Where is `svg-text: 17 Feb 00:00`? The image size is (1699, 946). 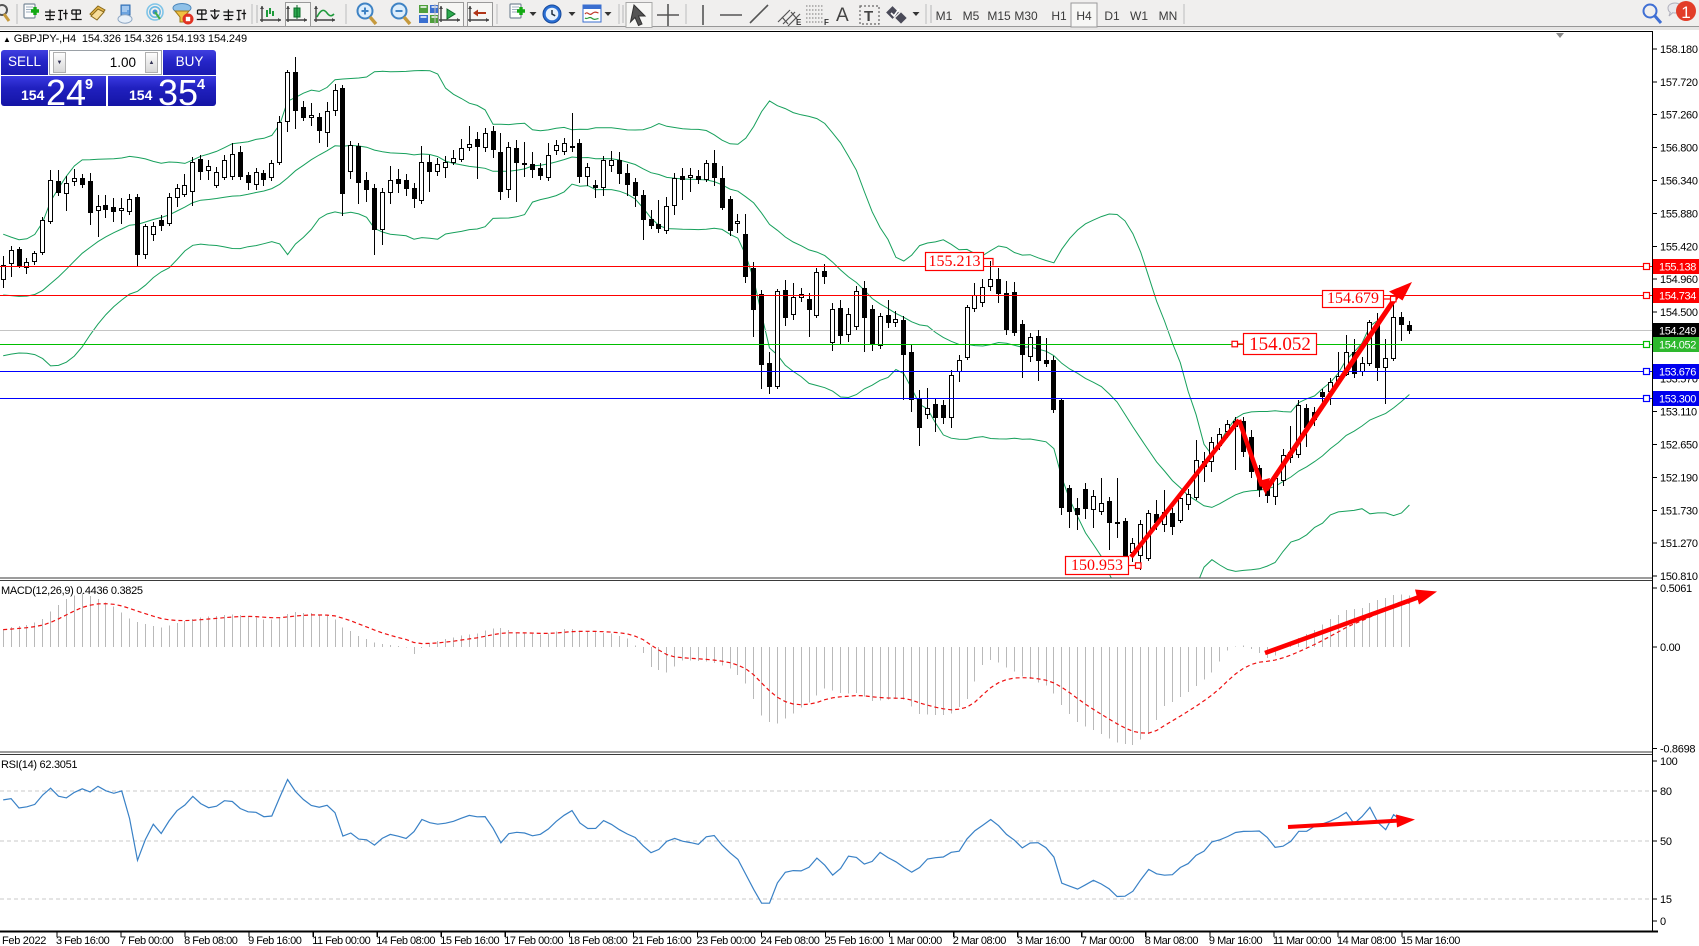 svg-text: 17 Feb 00:00 is located at coordinates (533, 940).